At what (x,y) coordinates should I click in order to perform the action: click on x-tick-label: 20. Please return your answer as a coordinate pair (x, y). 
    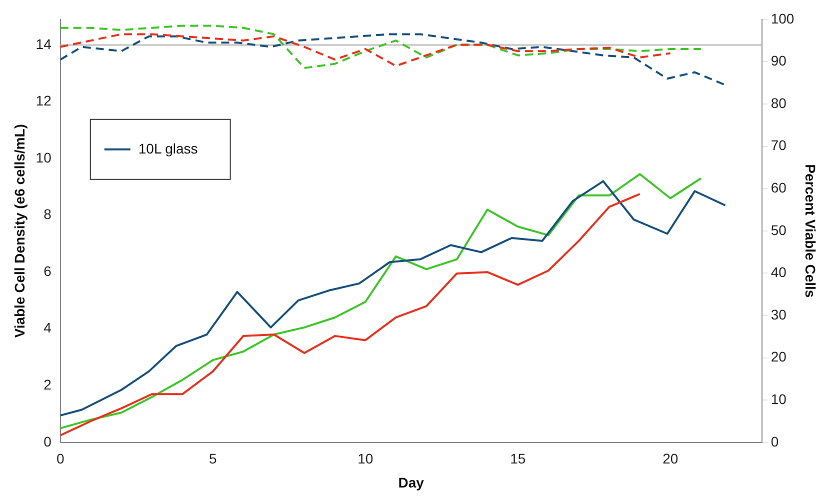
    Looking at the image, I should click on (670, 458).